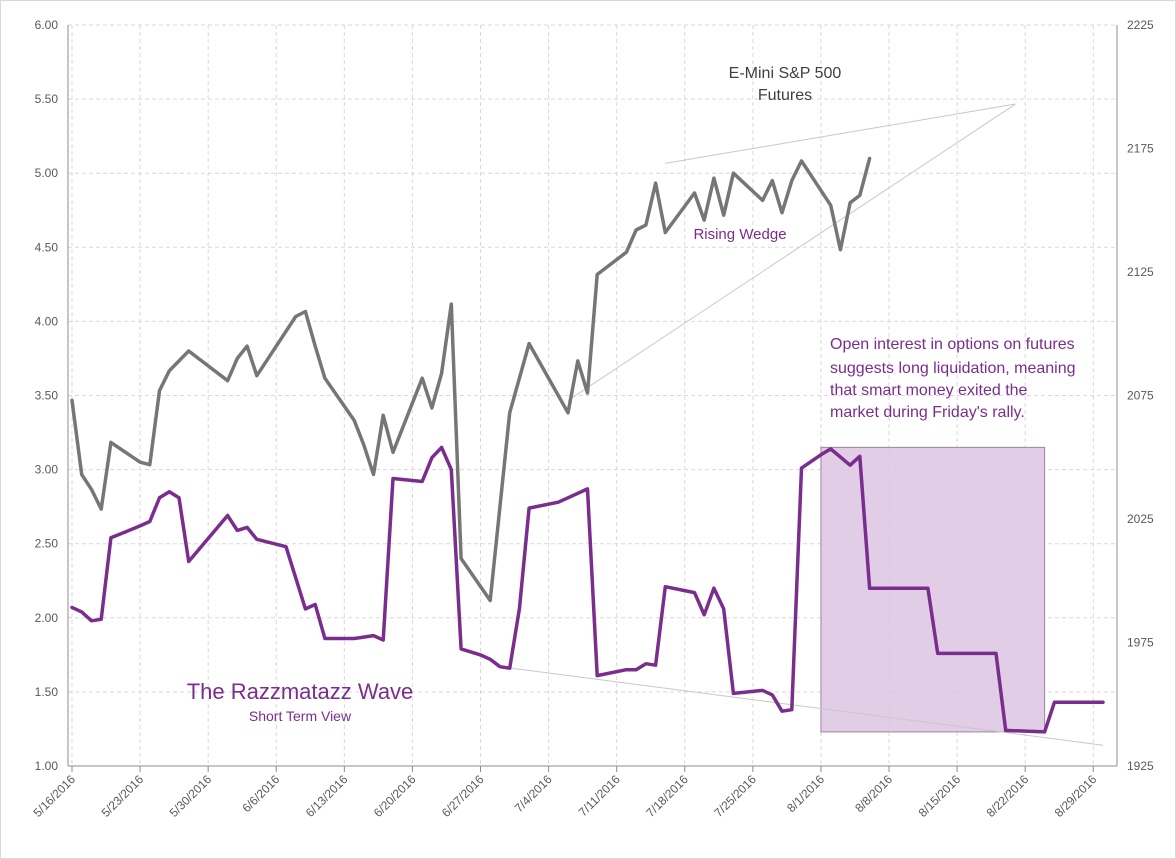 The height and width of the screenshot is (859, 1176). I want to click on y-left-tick-label: 2.50, so click(47, 544).